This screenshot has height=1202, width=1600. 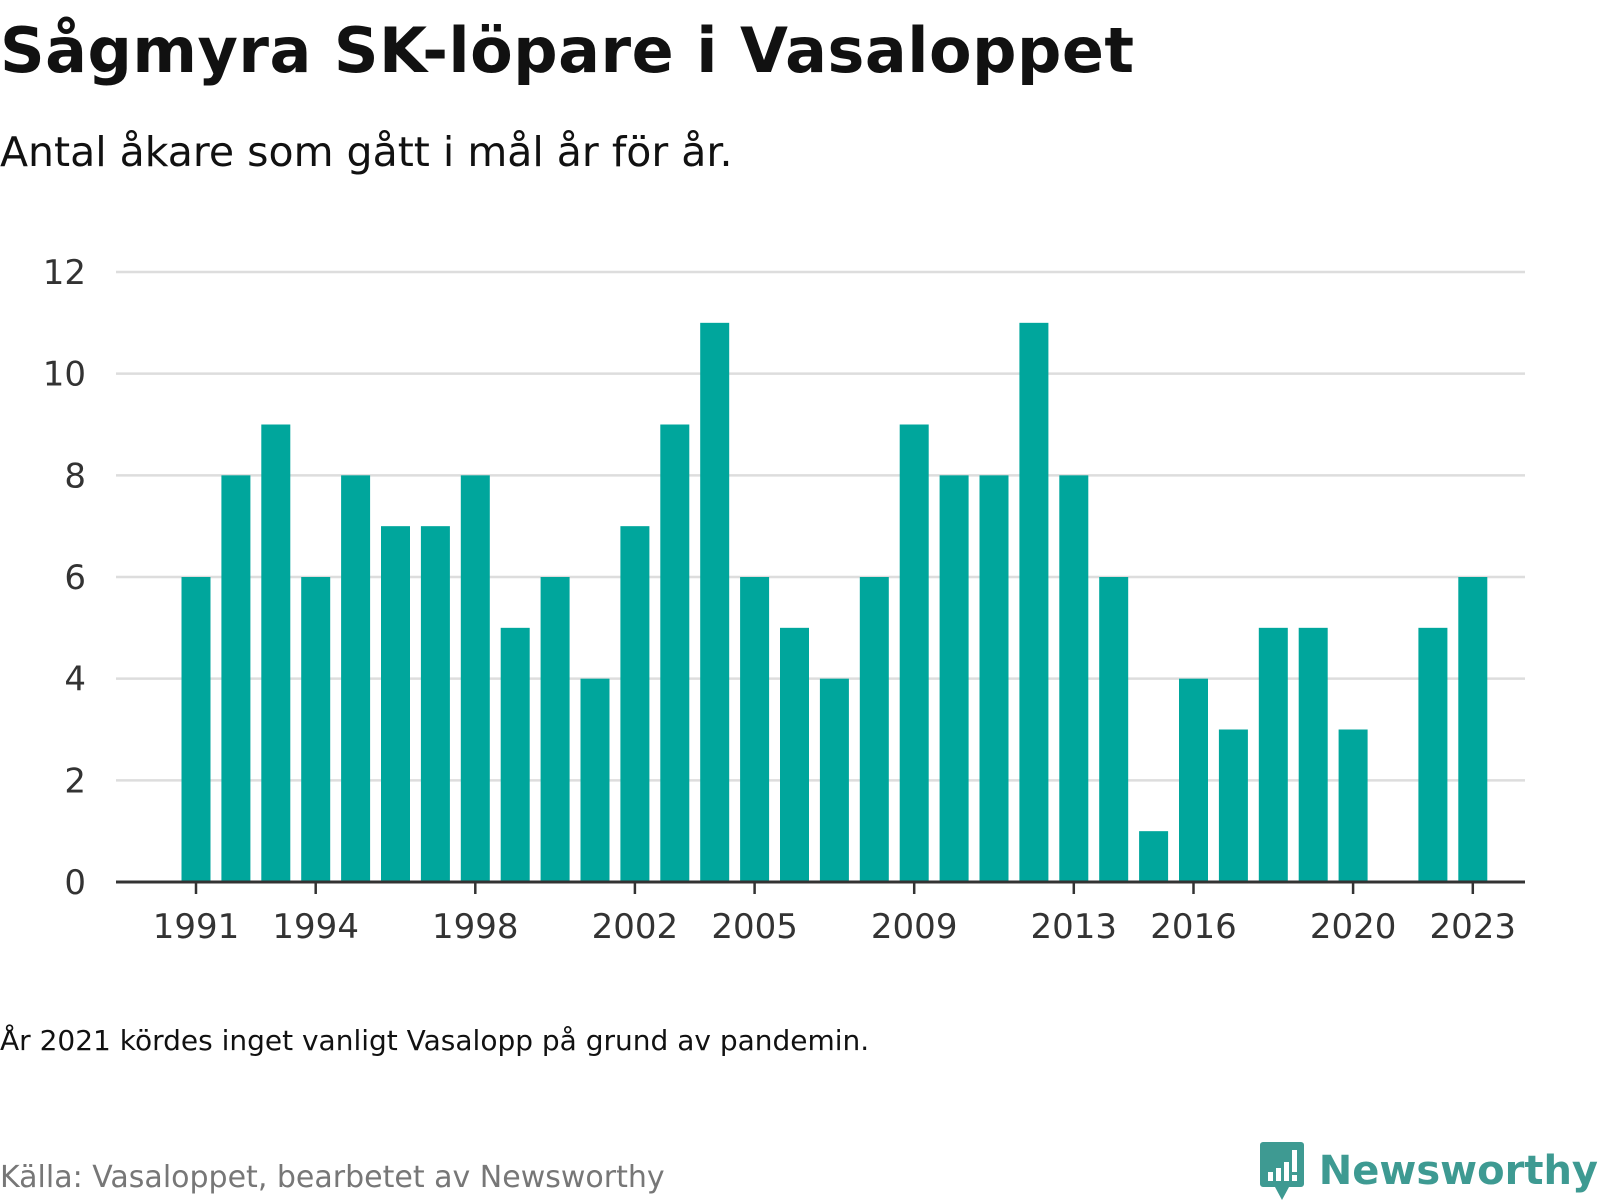 I want to click on newsworthy-logo-icon, so click(x=1281, y=1171).